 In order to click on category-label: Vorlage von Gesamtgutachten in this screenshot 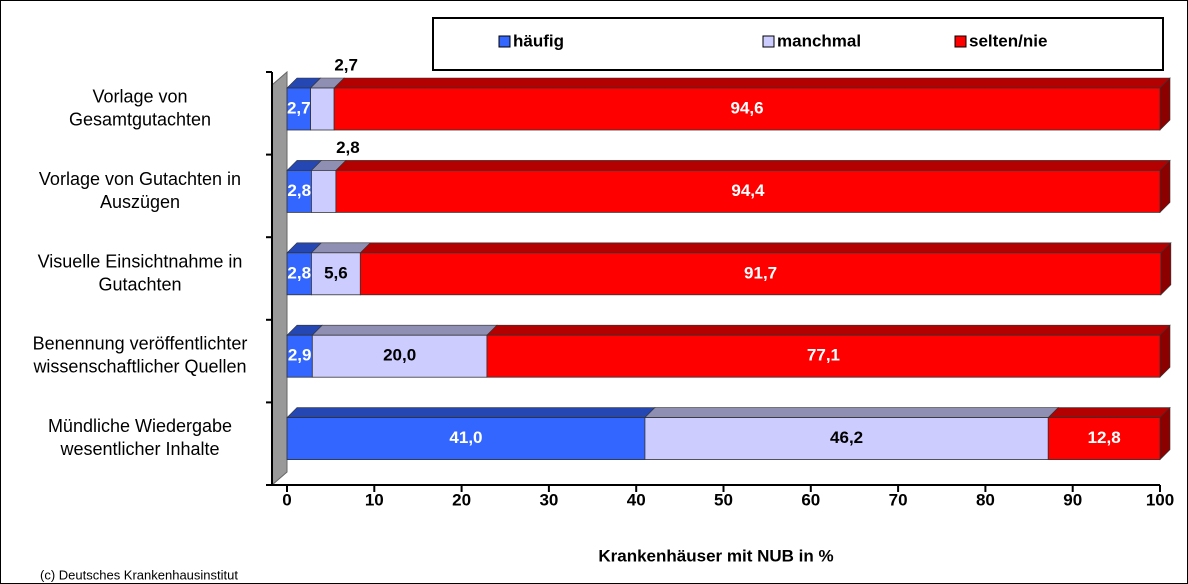, I will do `click(140, 107)`.